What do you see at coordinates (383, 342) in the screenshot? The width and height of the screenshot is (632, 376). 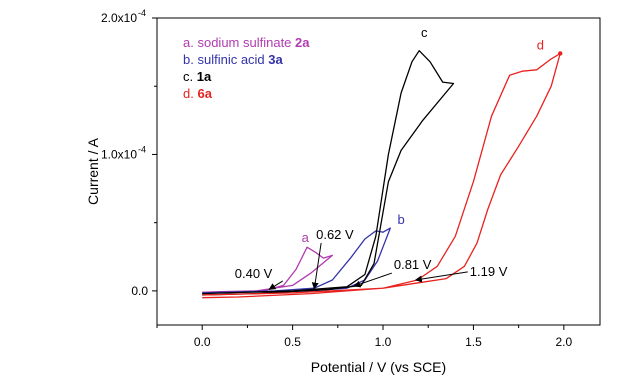 I see `x-tick-label: 1.0` at bounding box center [383, 342].